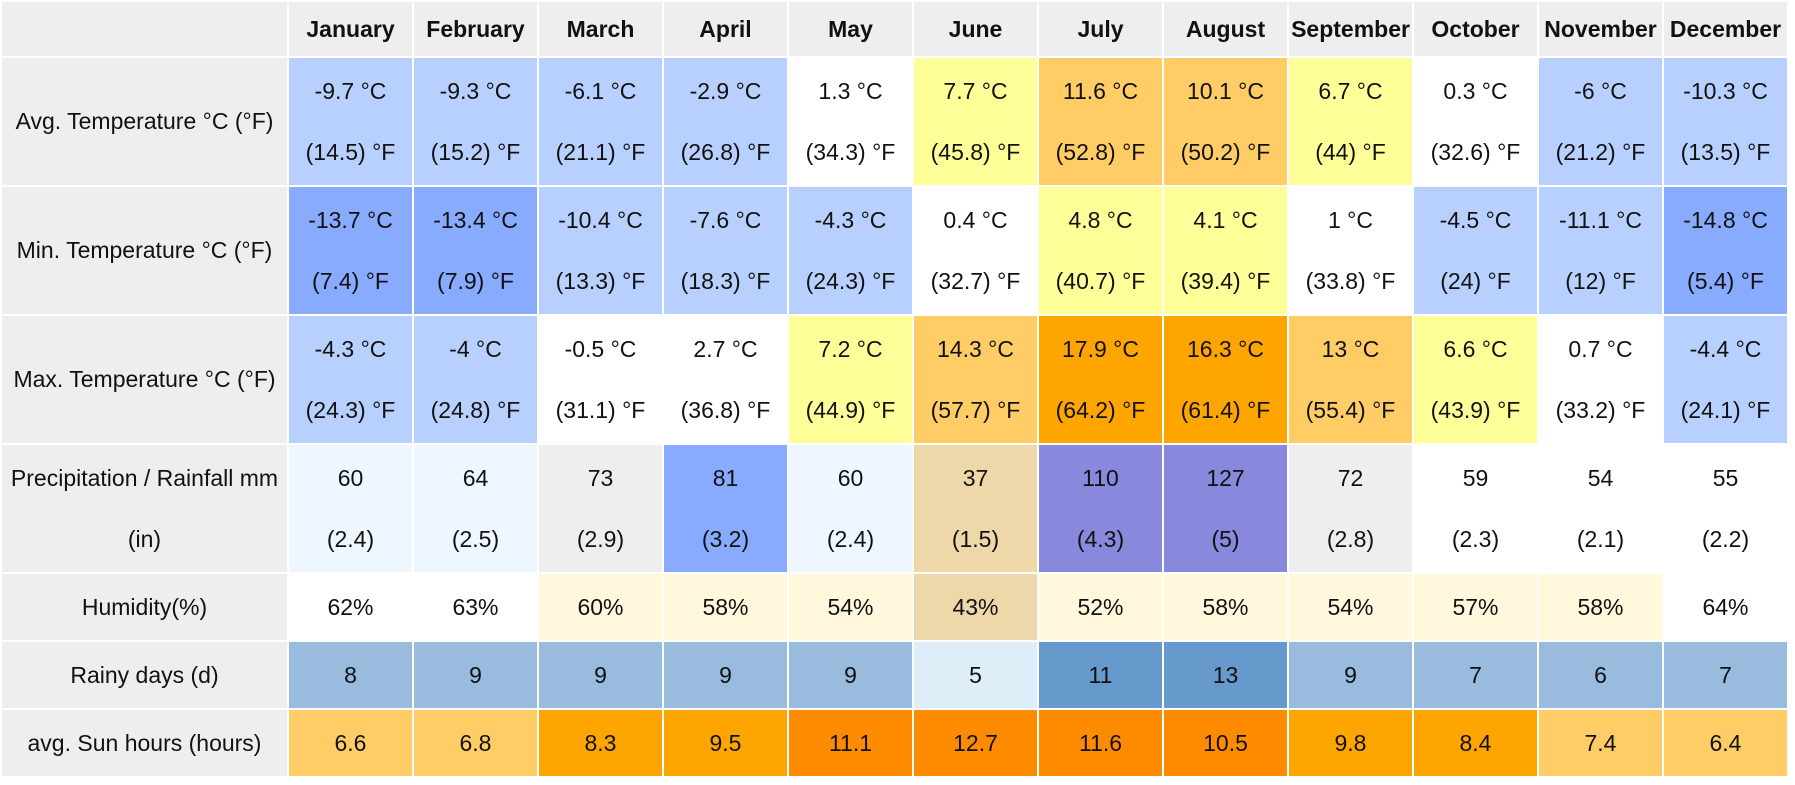 The height and width of the screenshot is (785, 1795). I want to click on data-cell: 1.3 °C (34.3) °F, so click(850, 121).